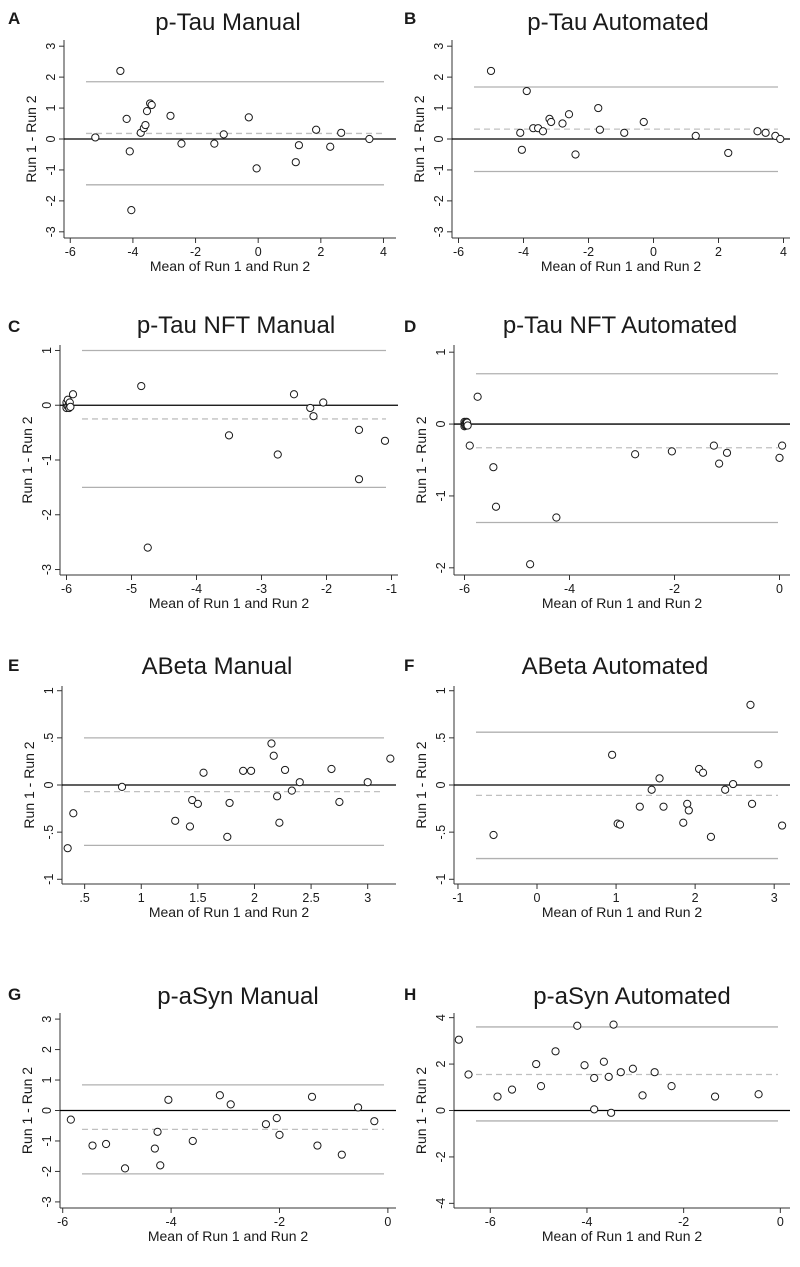 The height and width of the screenshot is (1267, 800). I want to click on panel-letter: E, so click(13, 665).